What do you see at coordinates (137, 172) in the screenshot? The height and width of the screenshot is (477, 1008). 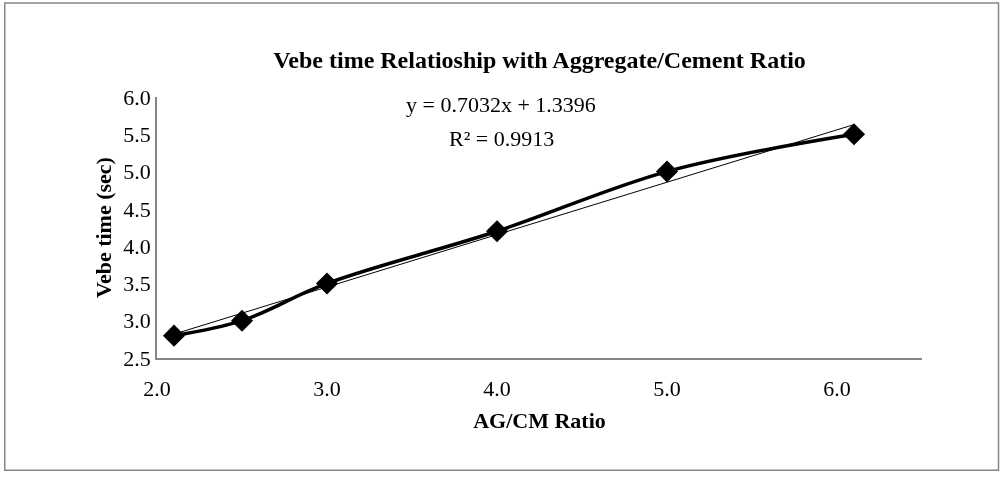 I see `y-tick-label: 5.0` at bounding box center [137, 172].